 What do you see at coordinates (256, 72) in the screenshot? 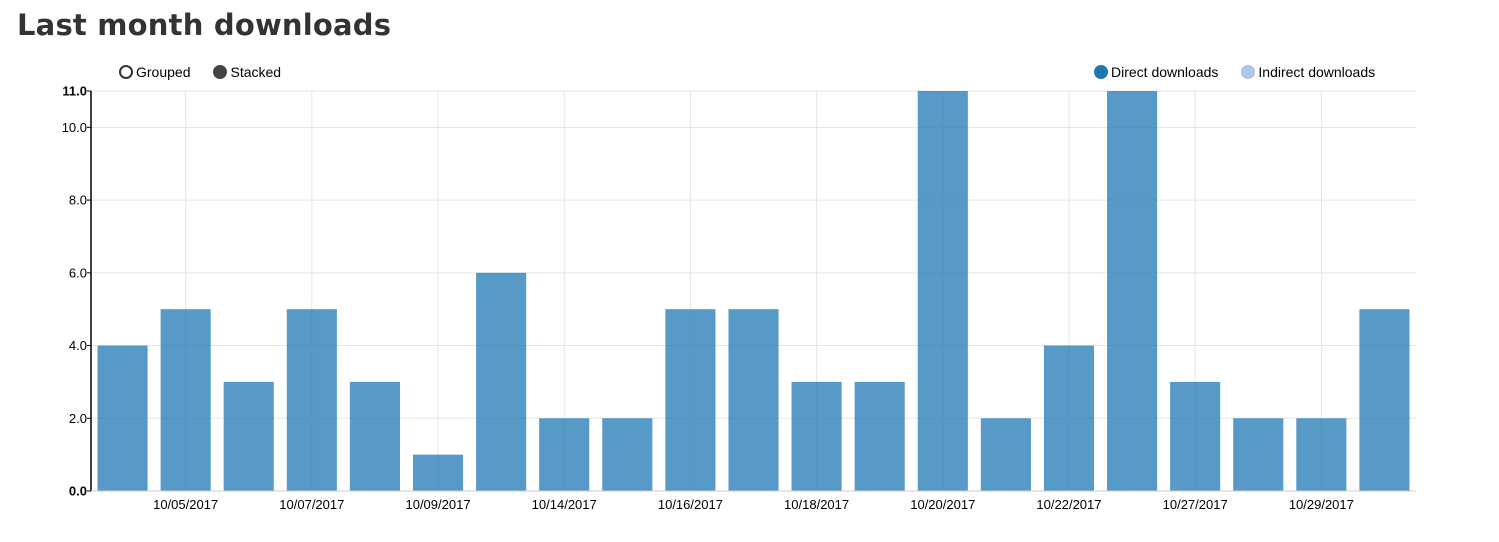
I see `stacked-label: Stacked` at bounding box center [256, 72].